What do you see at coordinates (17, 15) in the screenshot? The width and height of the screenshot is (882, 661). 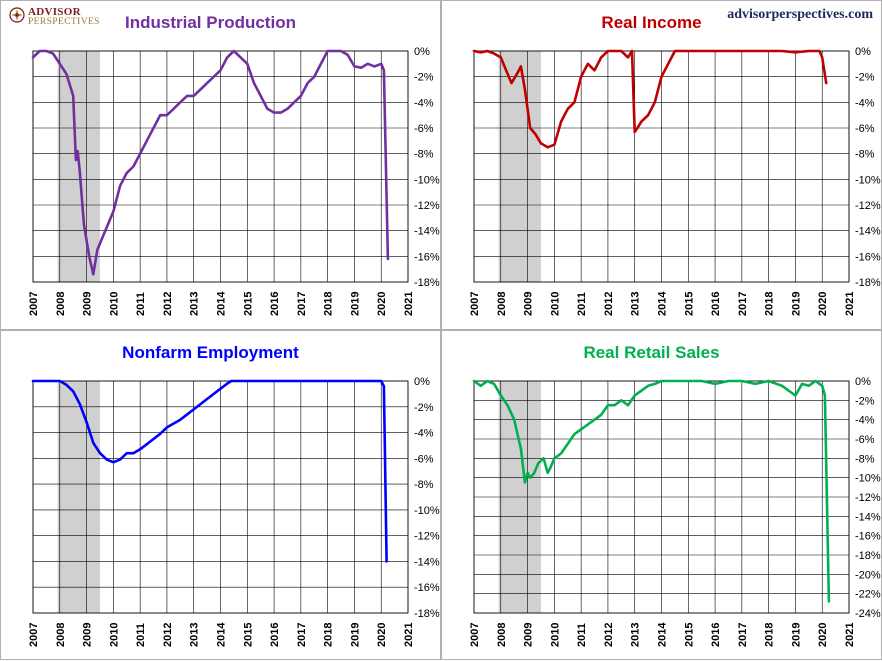 I see `logo-seal-icon` at bounding box center [17, 15].